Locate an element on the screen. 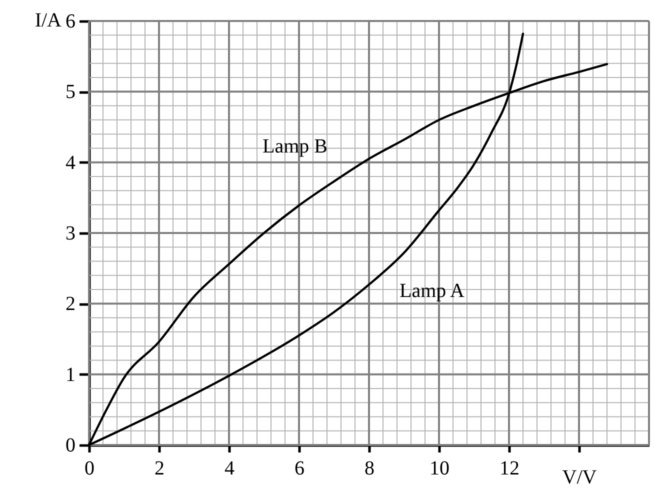  x-axis-title: V/V is located at coordinates (580, 477).